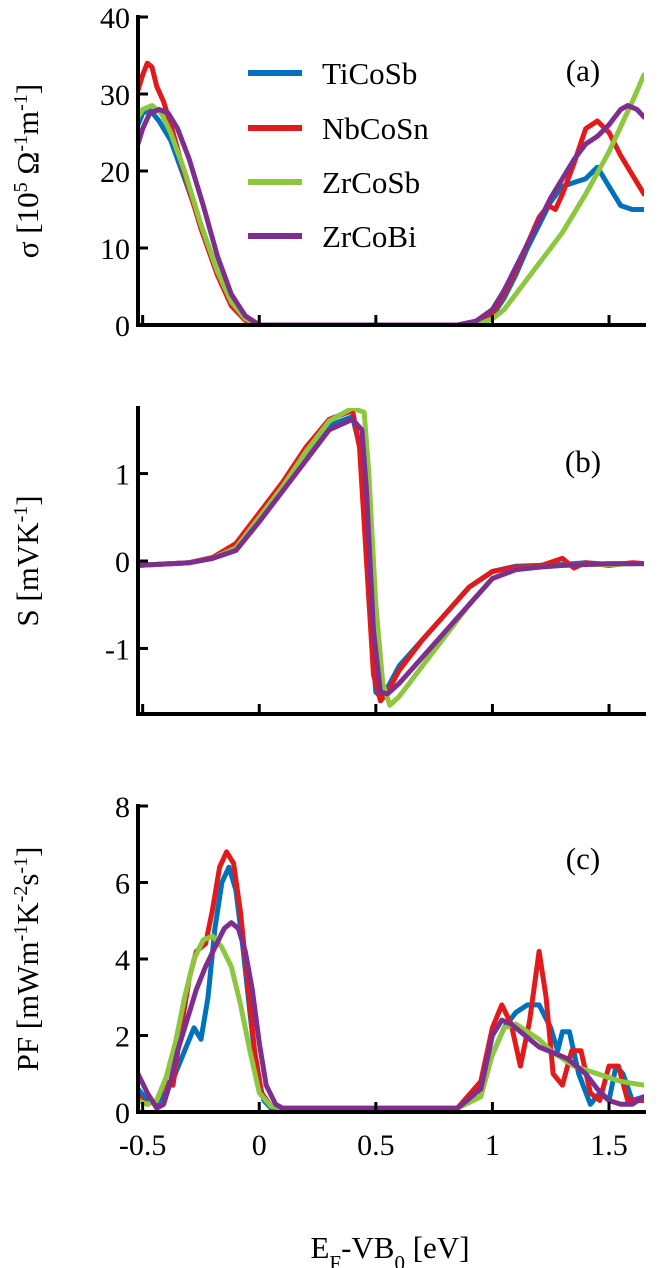 The image size is (659, 1268). I want to click on y-tick-label: 20, so click(115, 172).